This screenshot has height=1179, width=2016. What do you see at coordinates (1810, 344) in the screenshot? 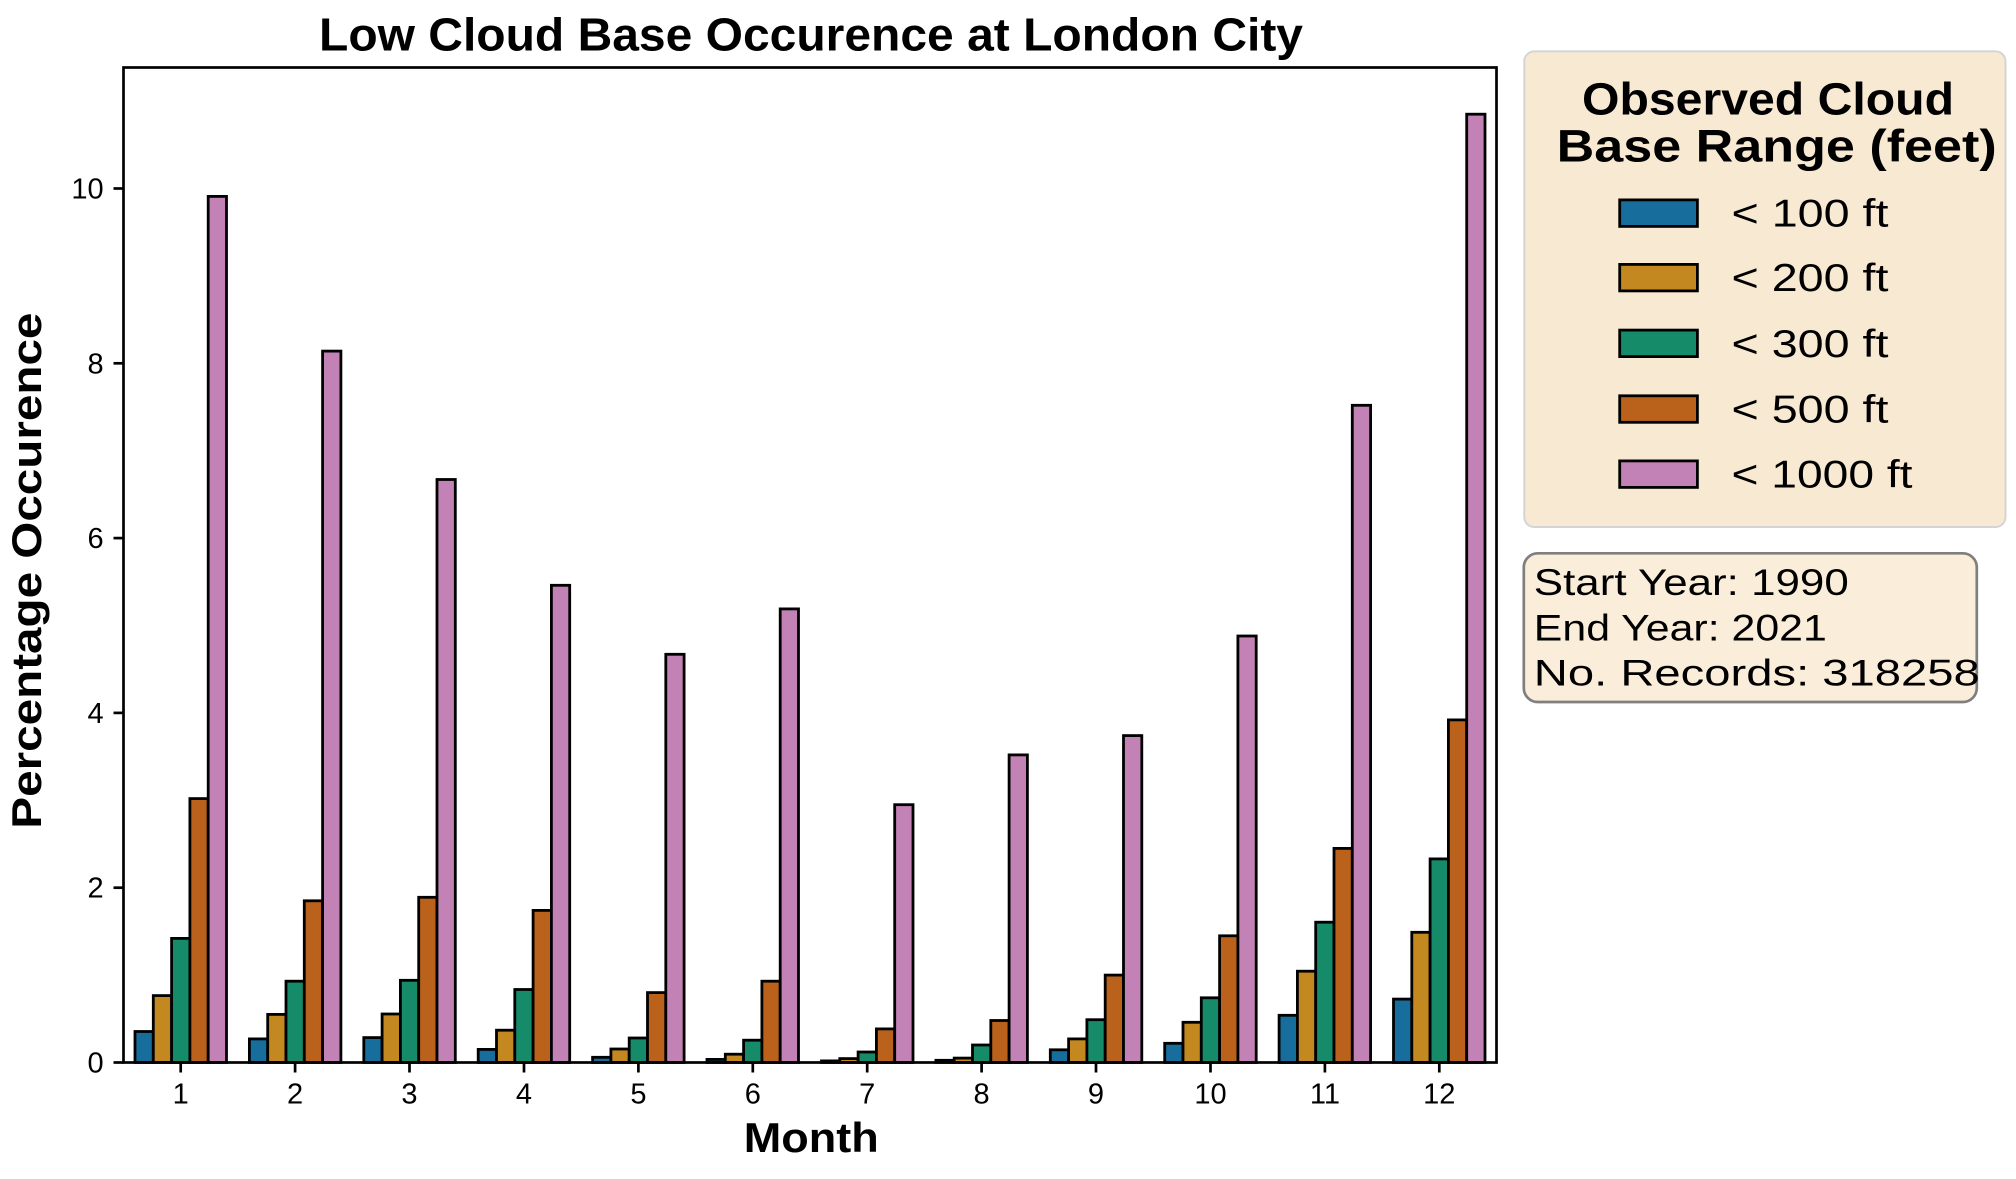
I see `svg-text: < 300 ft` at bounding box center [1810, 344].